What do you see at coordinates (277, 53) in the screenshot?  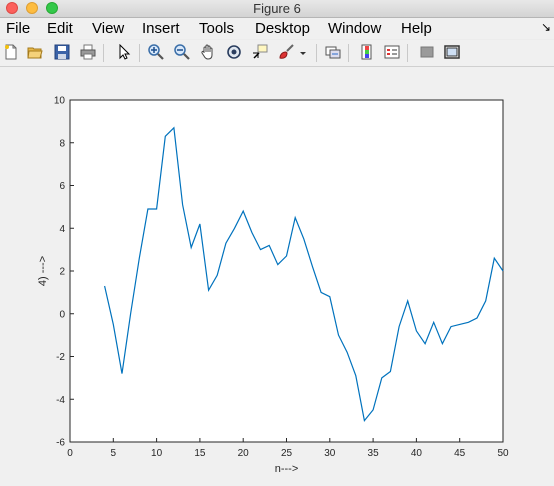 I see `figure-toolbar` at bounding box center [277, 53].